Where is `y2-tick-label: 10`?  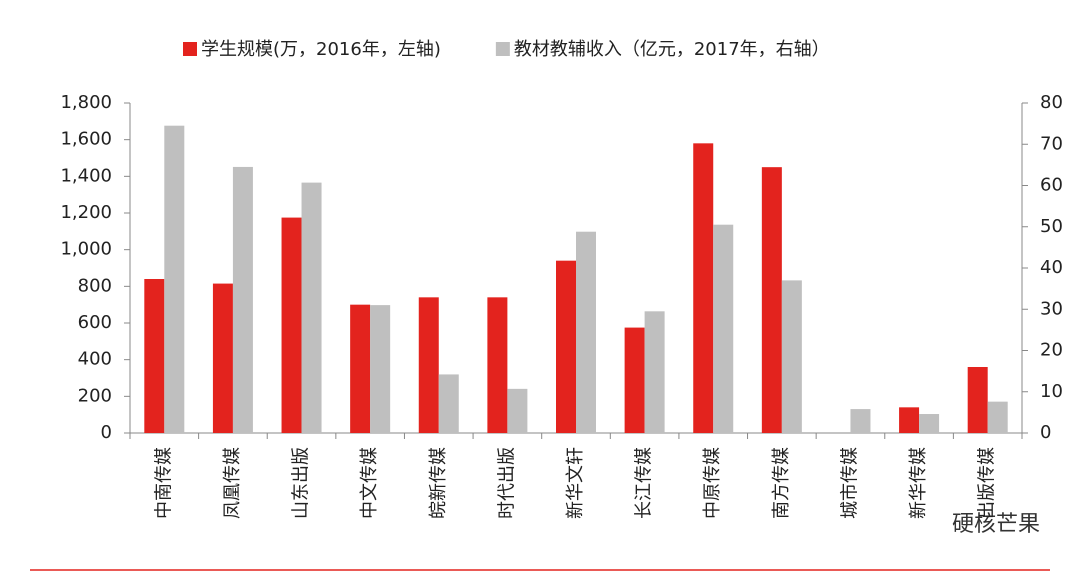
y2-tick-label: 10 is located at coordinates (1051, 391).